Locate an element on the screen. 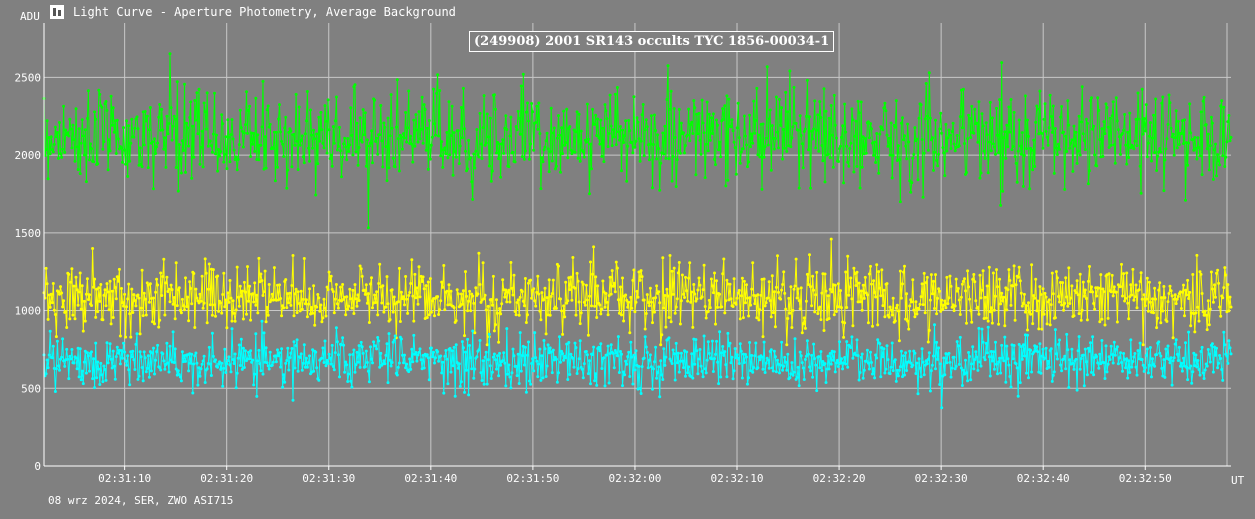 The image size is (1255, 519). x-tick-label: 02:31:10 is located at coordinates (124, 478).